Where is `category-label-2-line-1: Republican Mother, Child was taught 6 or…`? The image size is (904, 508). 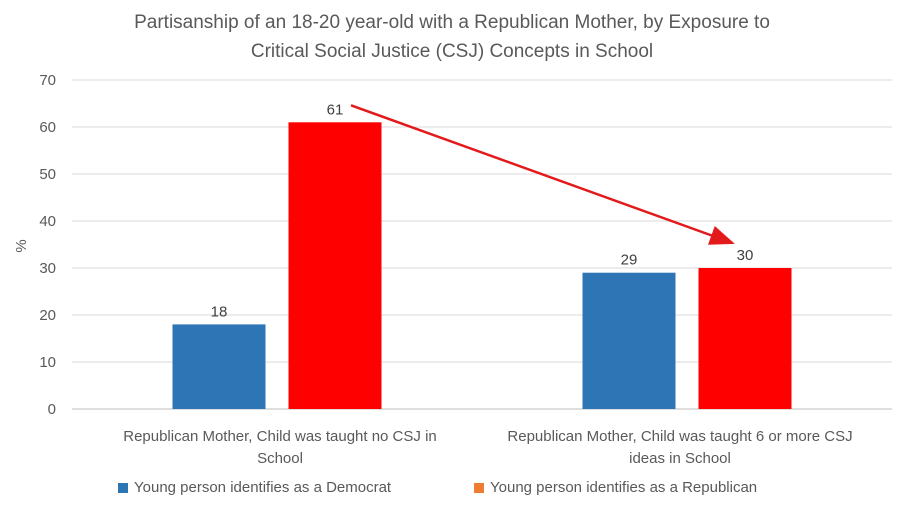 category-label-2-line-1: Republican Mother, Child was taught 6 or… is located at coordinates (680, 436).